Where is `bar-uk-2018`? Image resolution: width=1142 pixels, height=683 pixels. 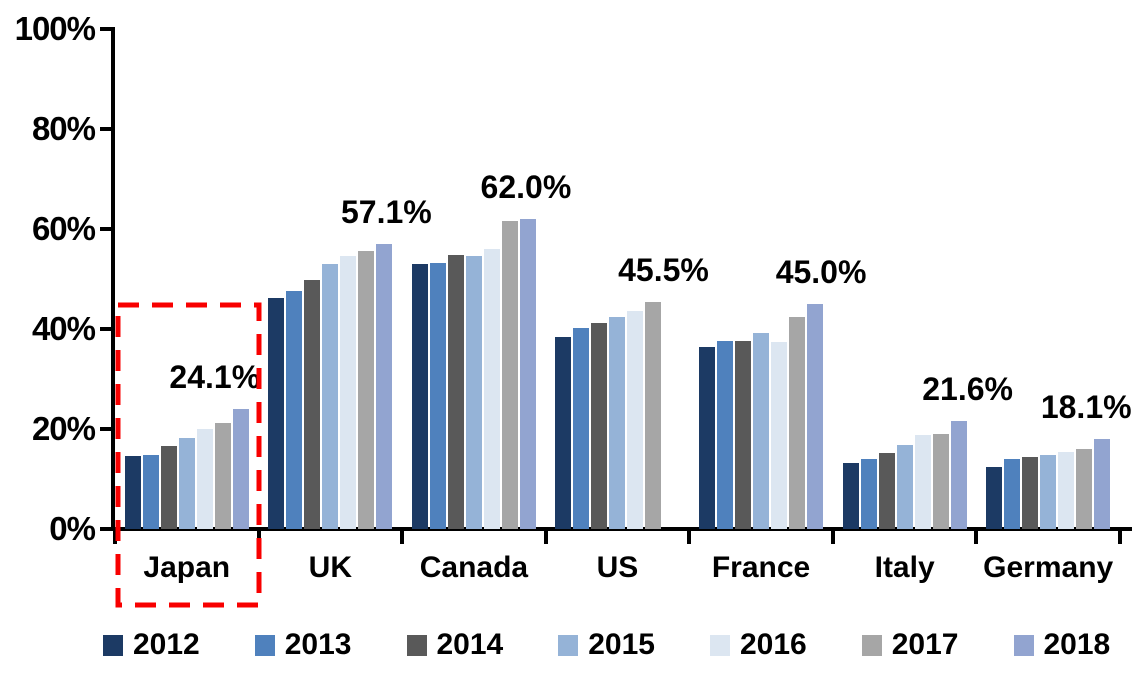
bar-uk-2018 is located at coordinates (384, 386).